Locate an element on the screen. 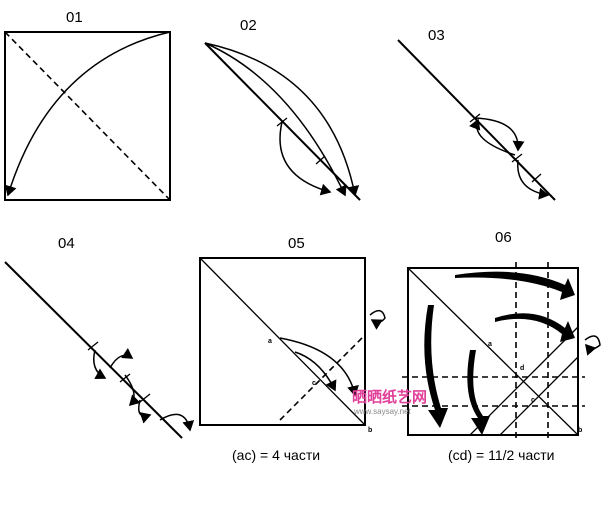 The height and width of the screenshot is (506, 610). step-01: 01 is located at coordinates (87, 105).